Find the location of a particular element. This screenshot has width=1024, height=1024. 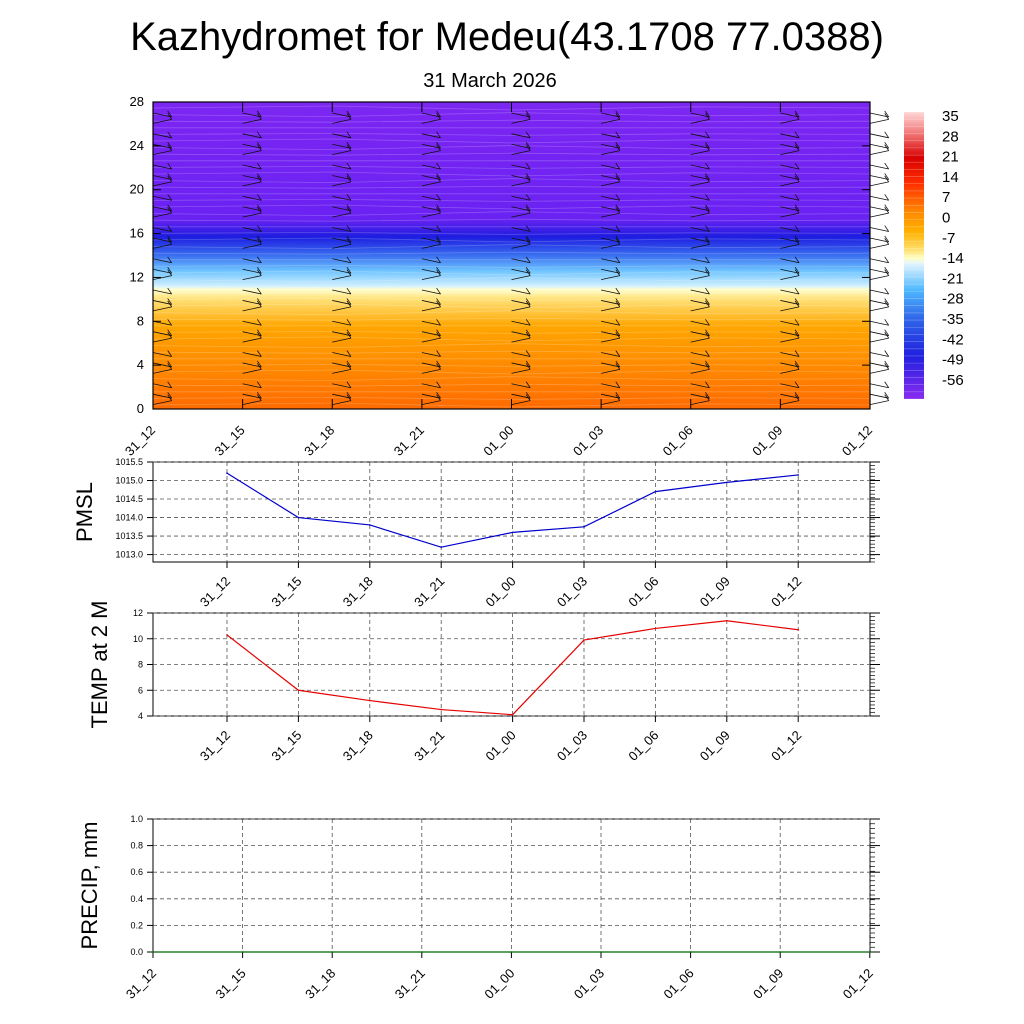

colorbar-label: -56 is located at coordinates (953, 380).